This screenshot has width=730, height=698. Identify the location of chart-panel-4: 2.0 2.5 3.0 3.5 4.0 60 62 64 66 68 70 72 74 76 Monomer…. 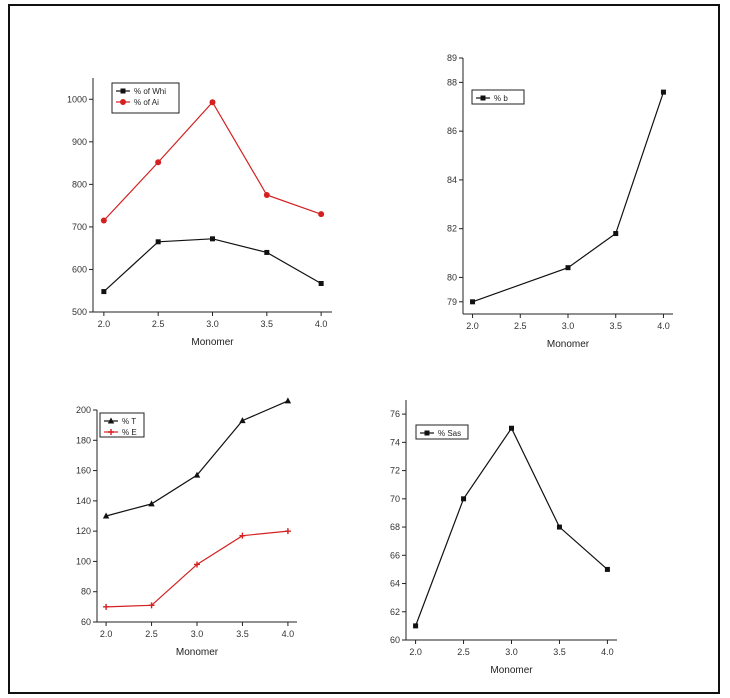
(503, 538).